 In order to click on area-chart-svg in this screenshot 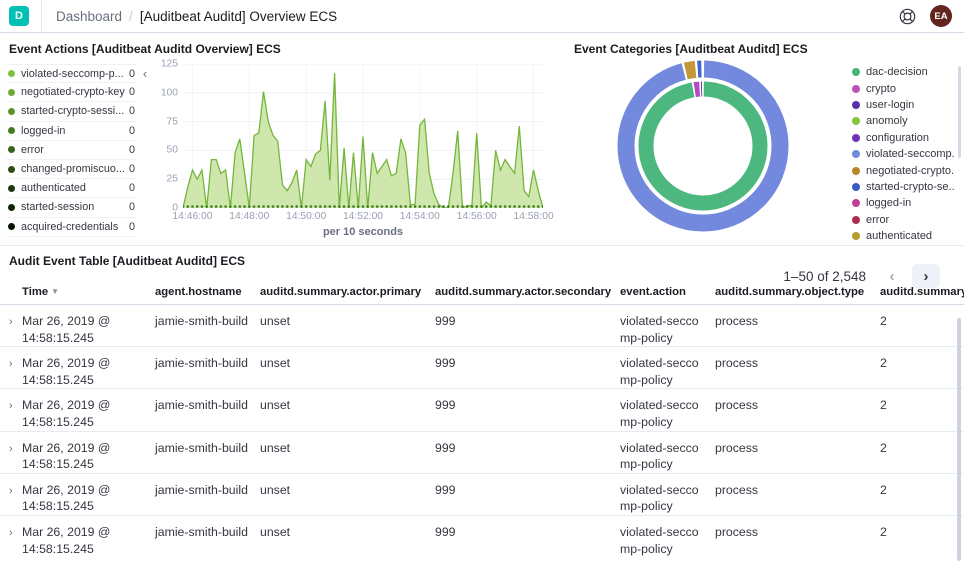, I will do `click(363, 136)`.